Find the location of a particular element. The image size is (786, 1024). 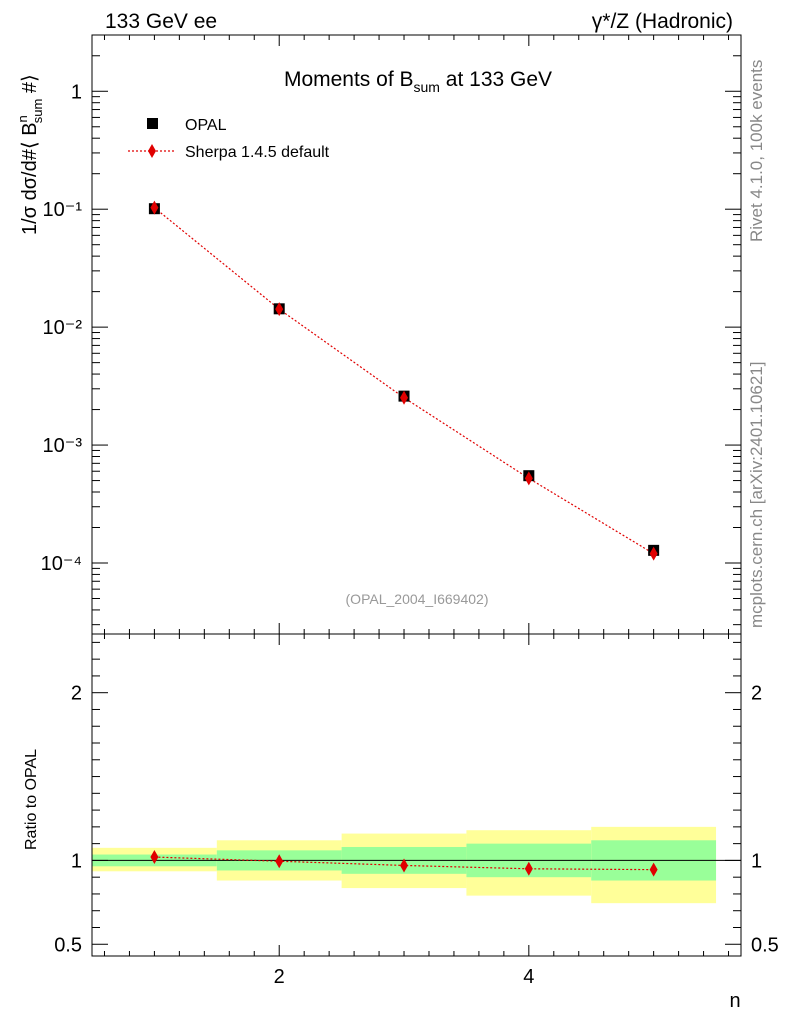

ratio-tick-label-right: 2 is located at coordinates (756, 694).